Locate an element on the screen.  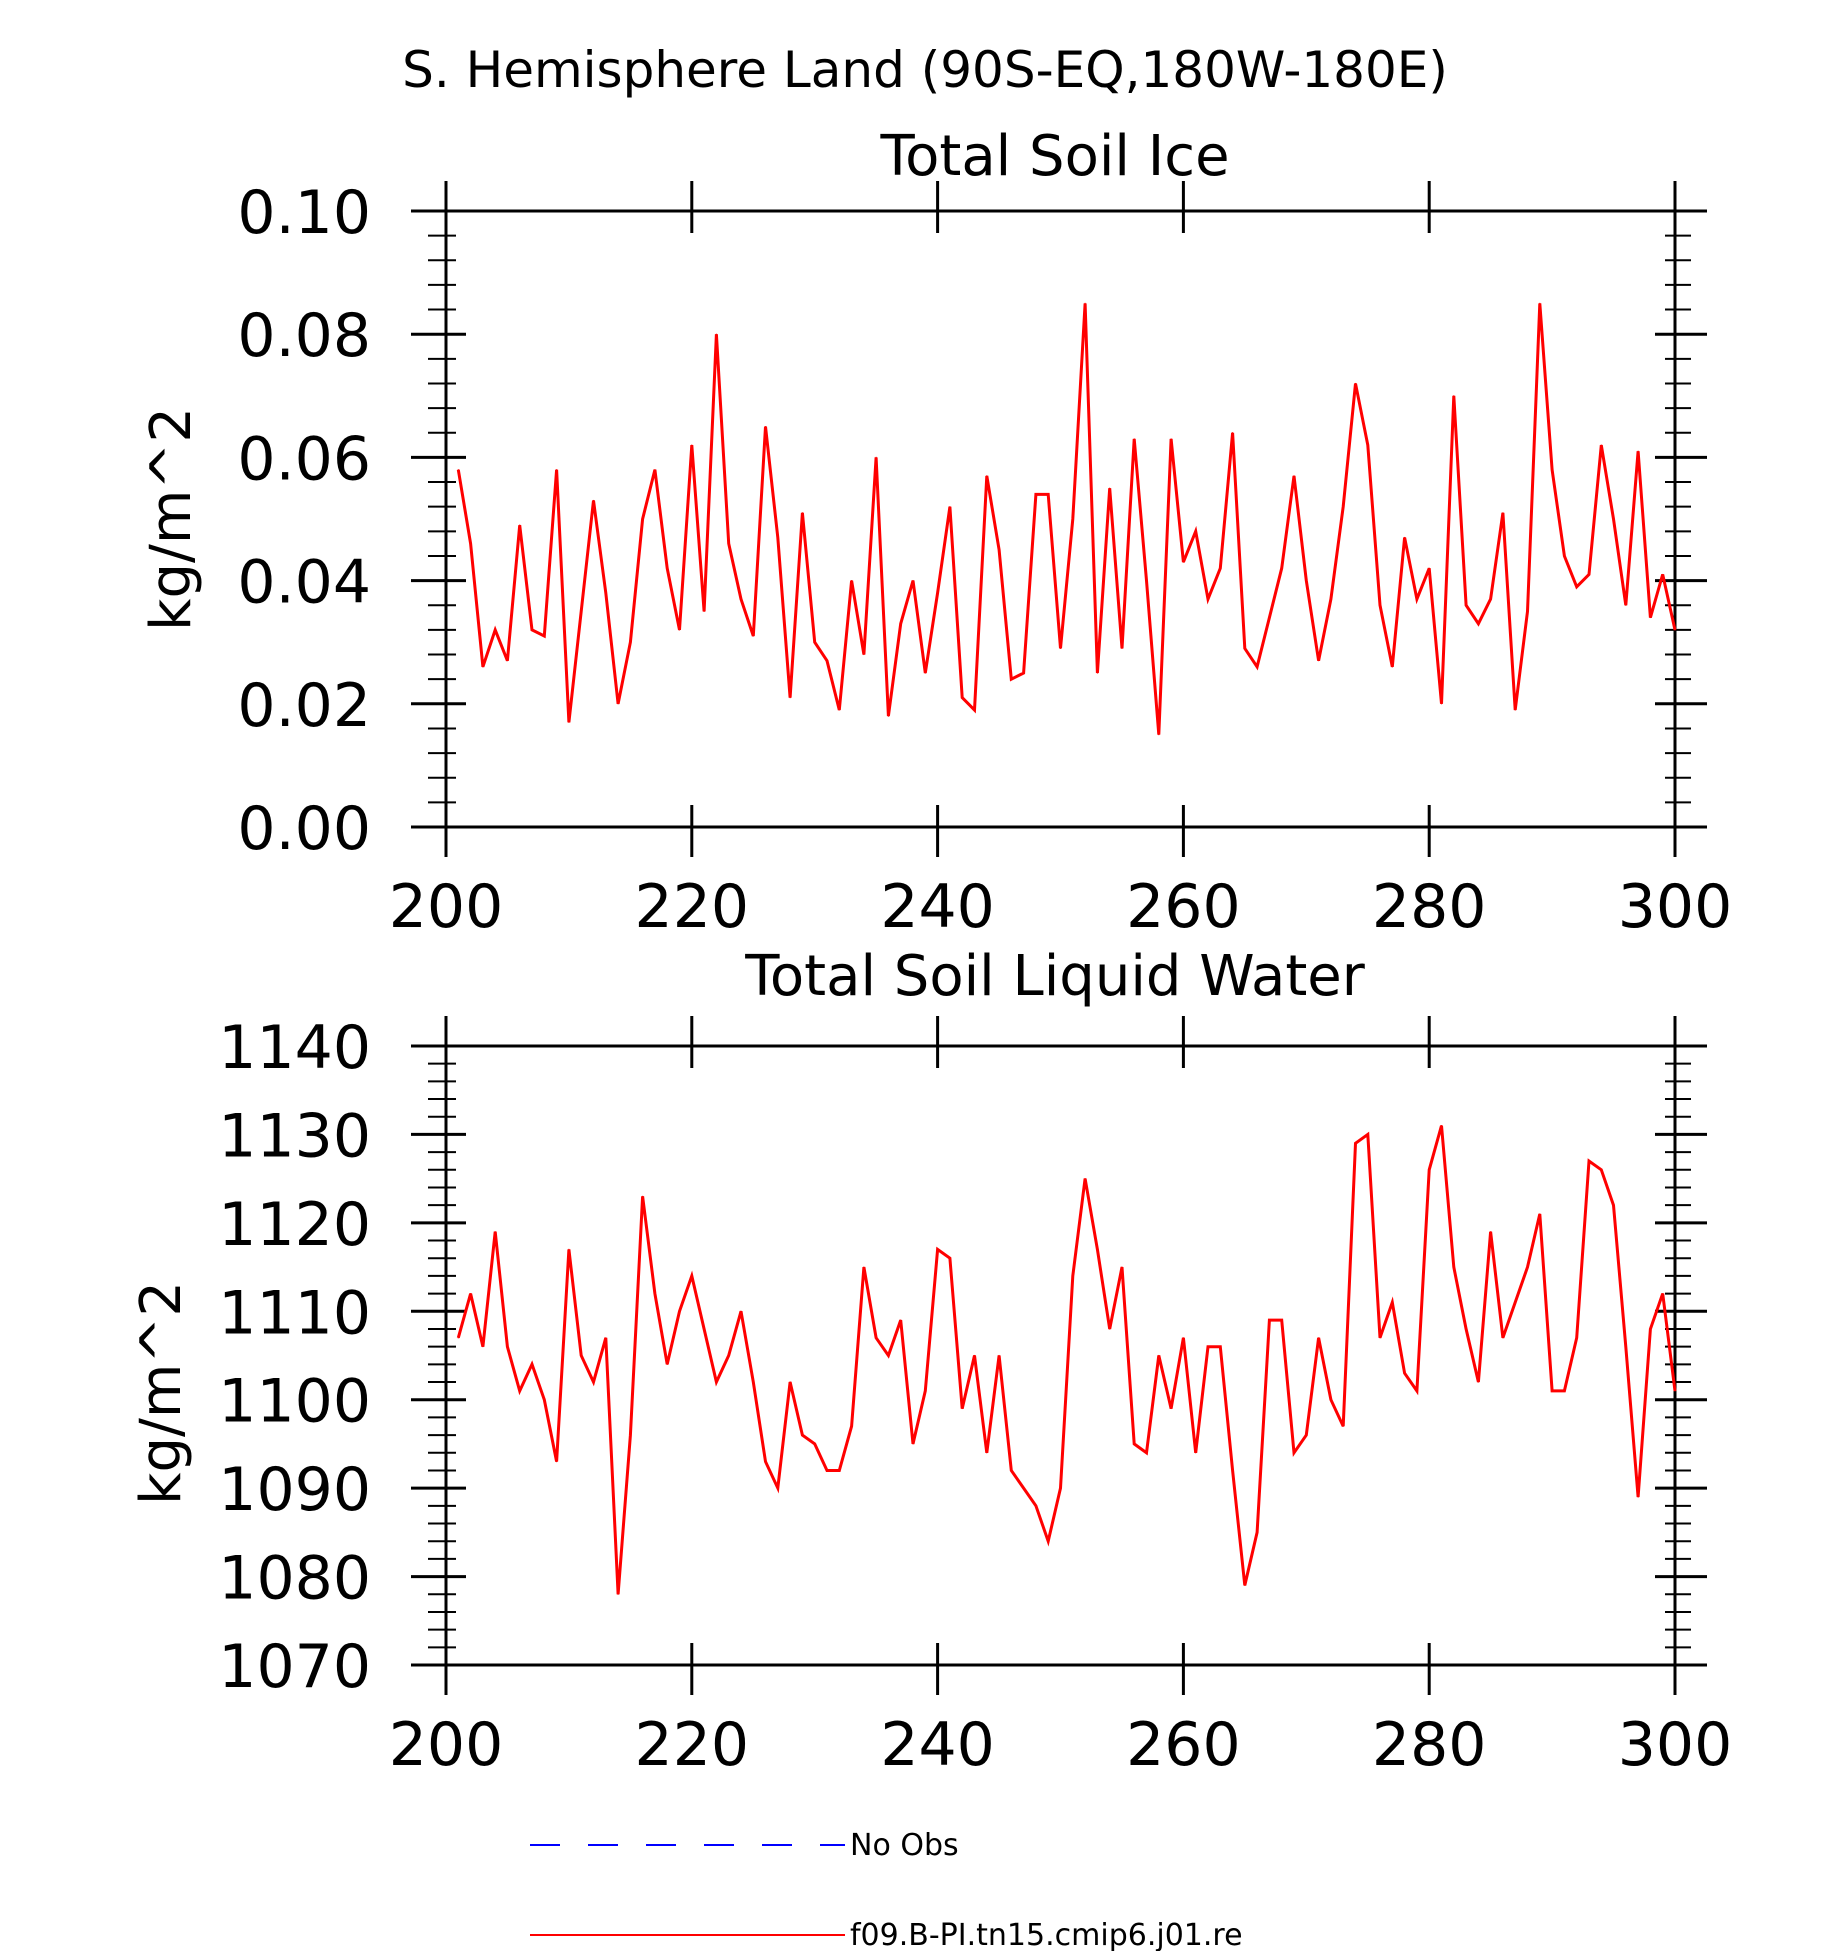
legend: No Obs f09.B-PI.tn15.cmip6.j01.re is located at coordinates (886, 1889).